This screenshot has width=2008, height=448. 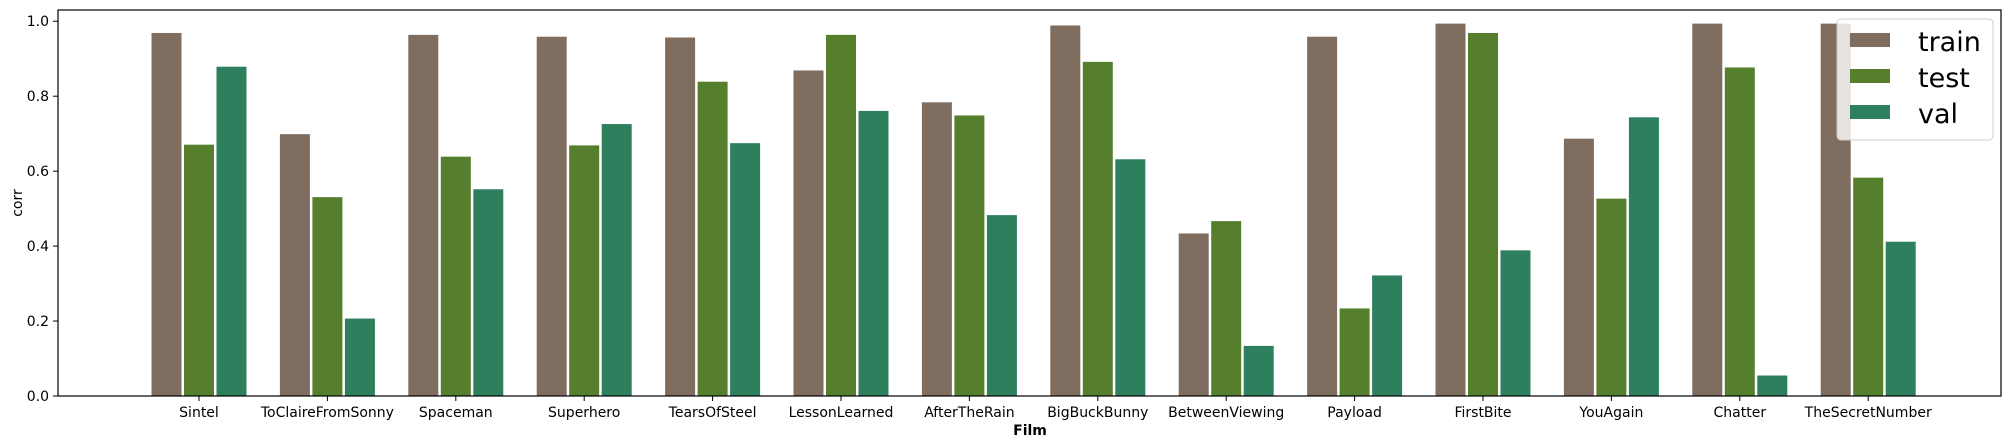 What do you see at coordinates (1739, 231) in the screenshot?
I see `bar-test-Chatter` at bounding box center [1739, 231].